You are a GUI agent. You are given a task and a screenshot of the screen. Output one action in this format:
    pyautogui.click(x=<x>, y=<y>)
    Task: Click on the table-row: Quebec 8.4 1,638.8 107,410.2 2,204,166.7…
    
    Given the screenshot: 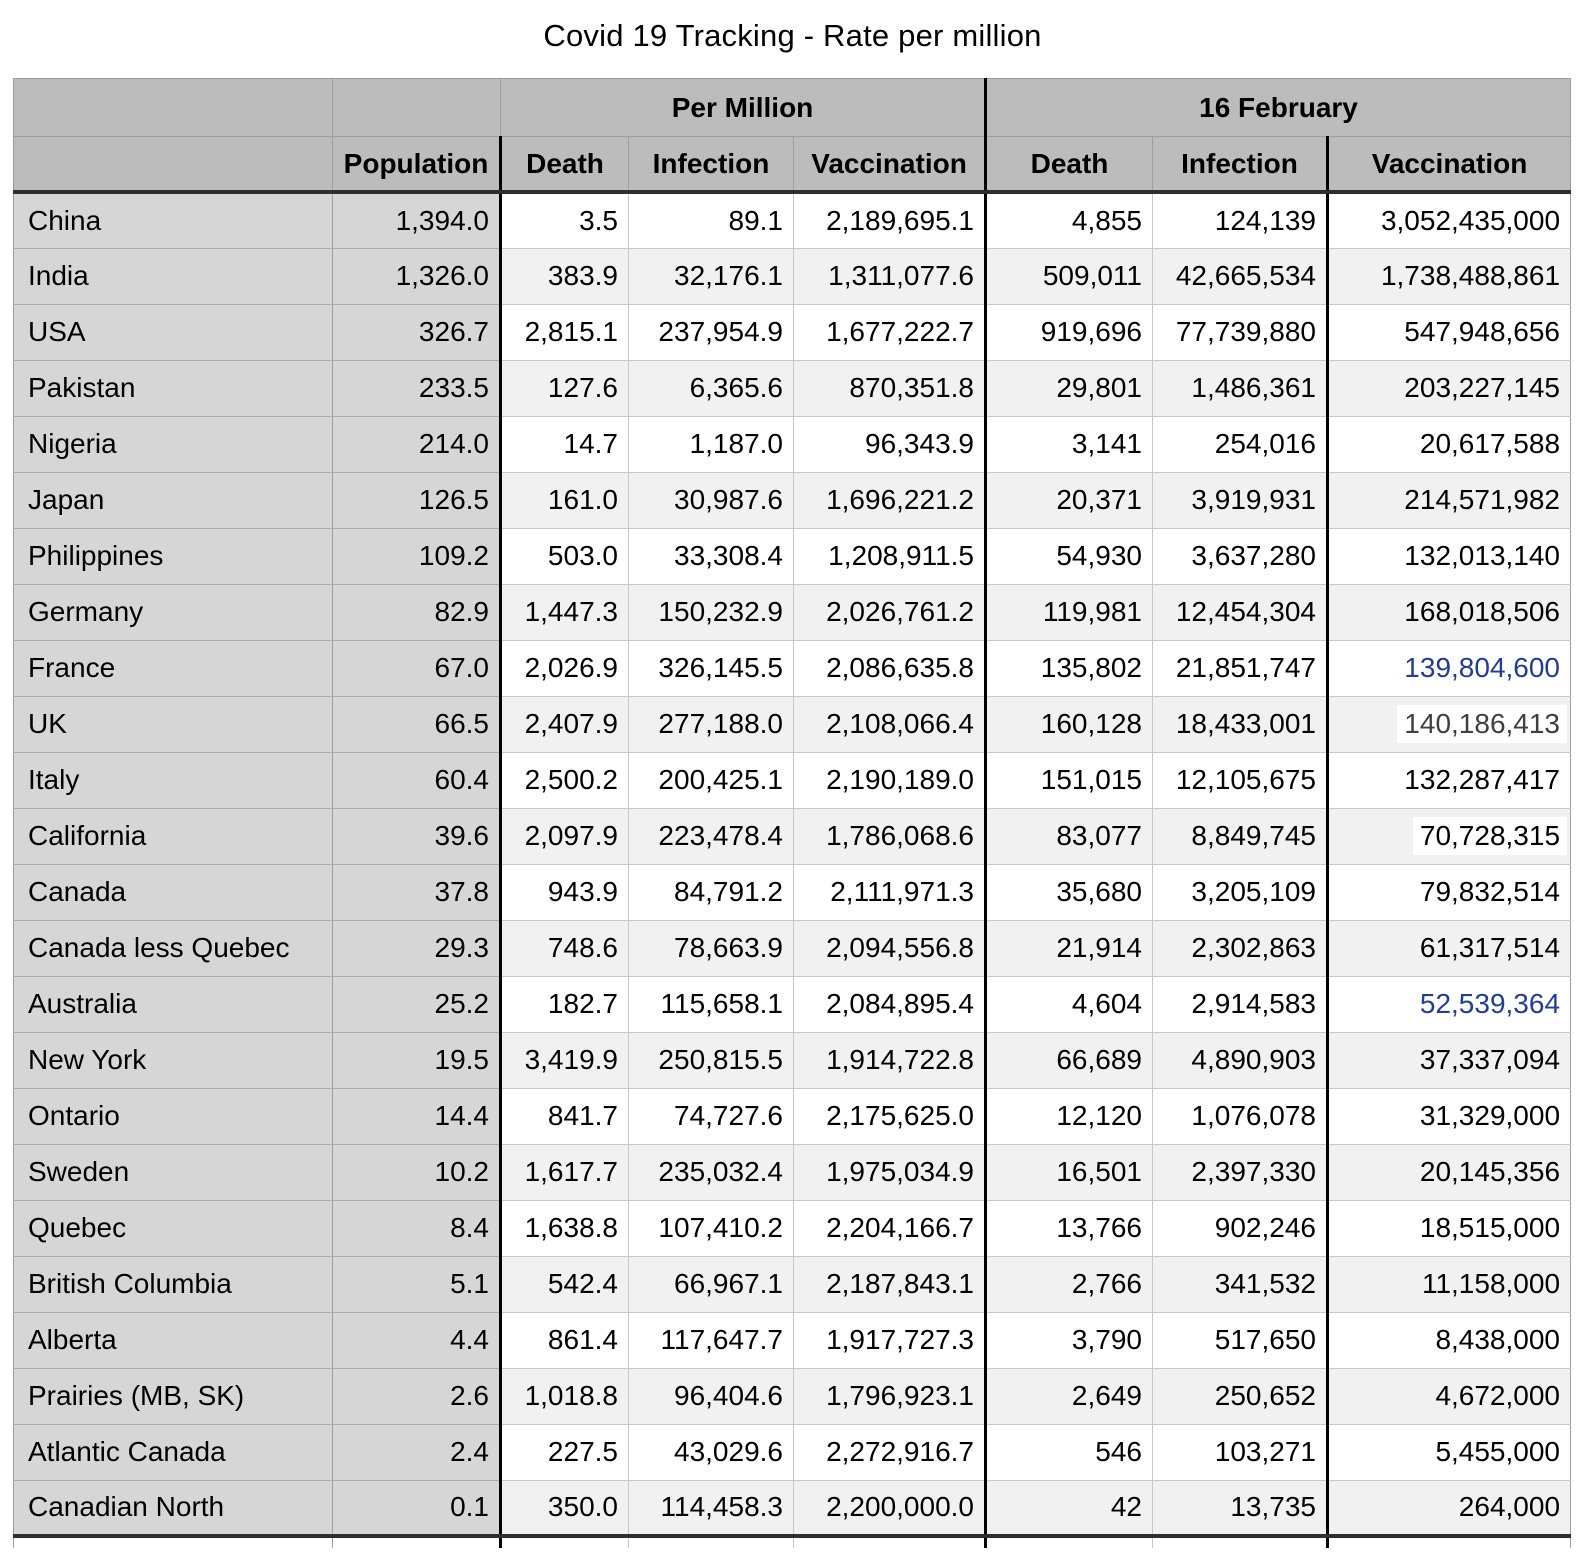 What is the action you would take?
    pyautogui.click(x=792, y=1228)
    